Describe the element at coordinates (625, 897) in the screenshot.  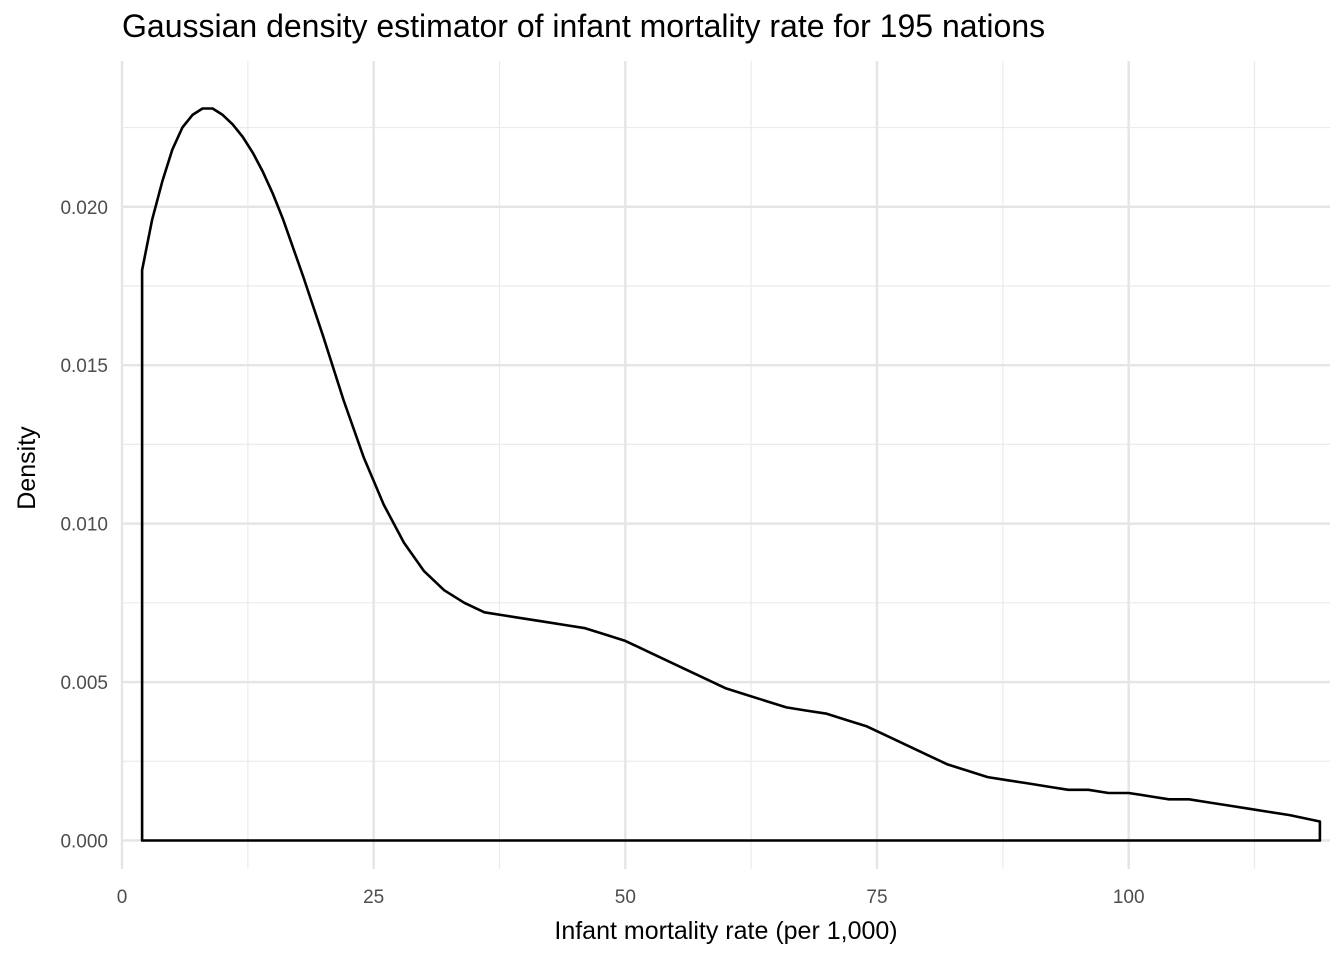
I see `x-tick-label: 50` at that location.